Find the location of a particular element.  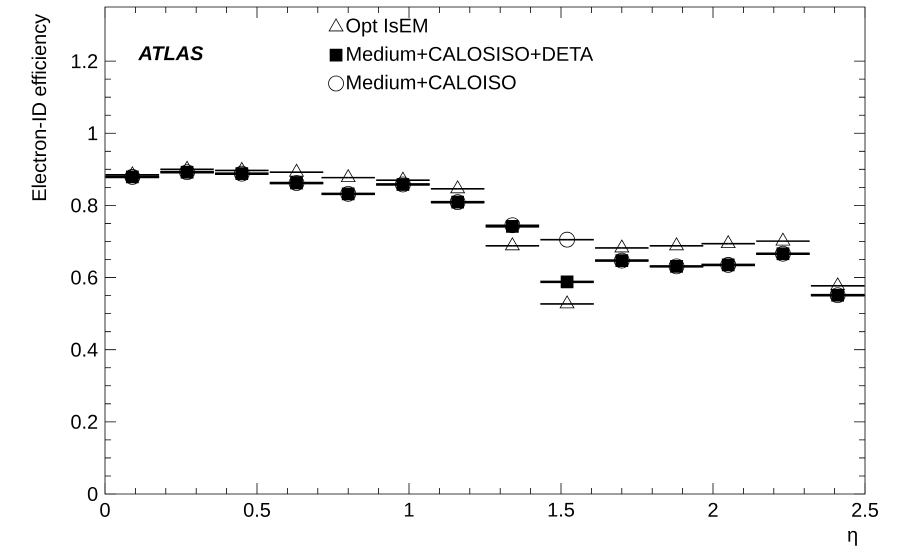

legend-label: Medium+CALOISO is located at coordinates (431, 82).